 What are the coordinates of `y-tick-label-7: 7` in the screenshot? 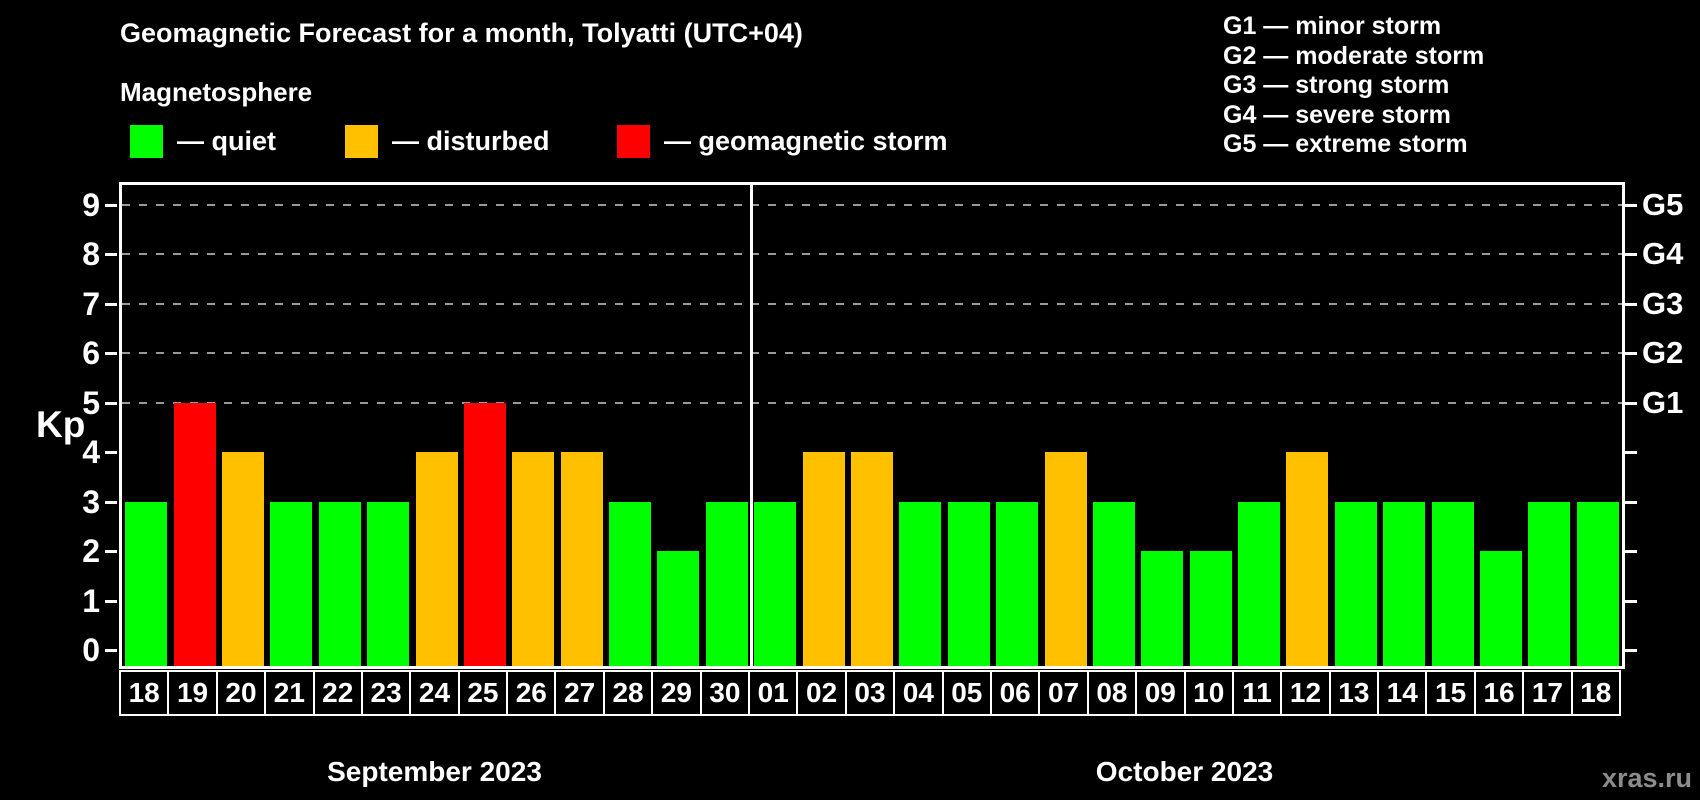 It's located at (91, 303).